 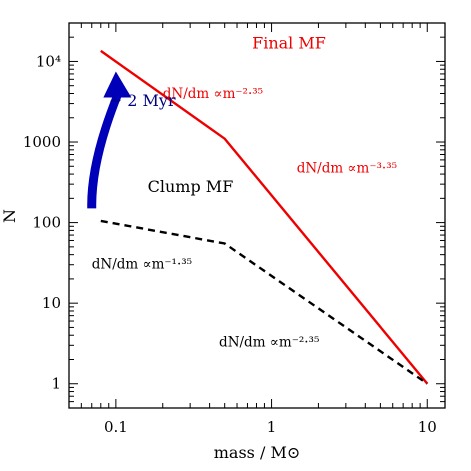 I want to click on x-tick-label: 10, so click(x=427, y=427).